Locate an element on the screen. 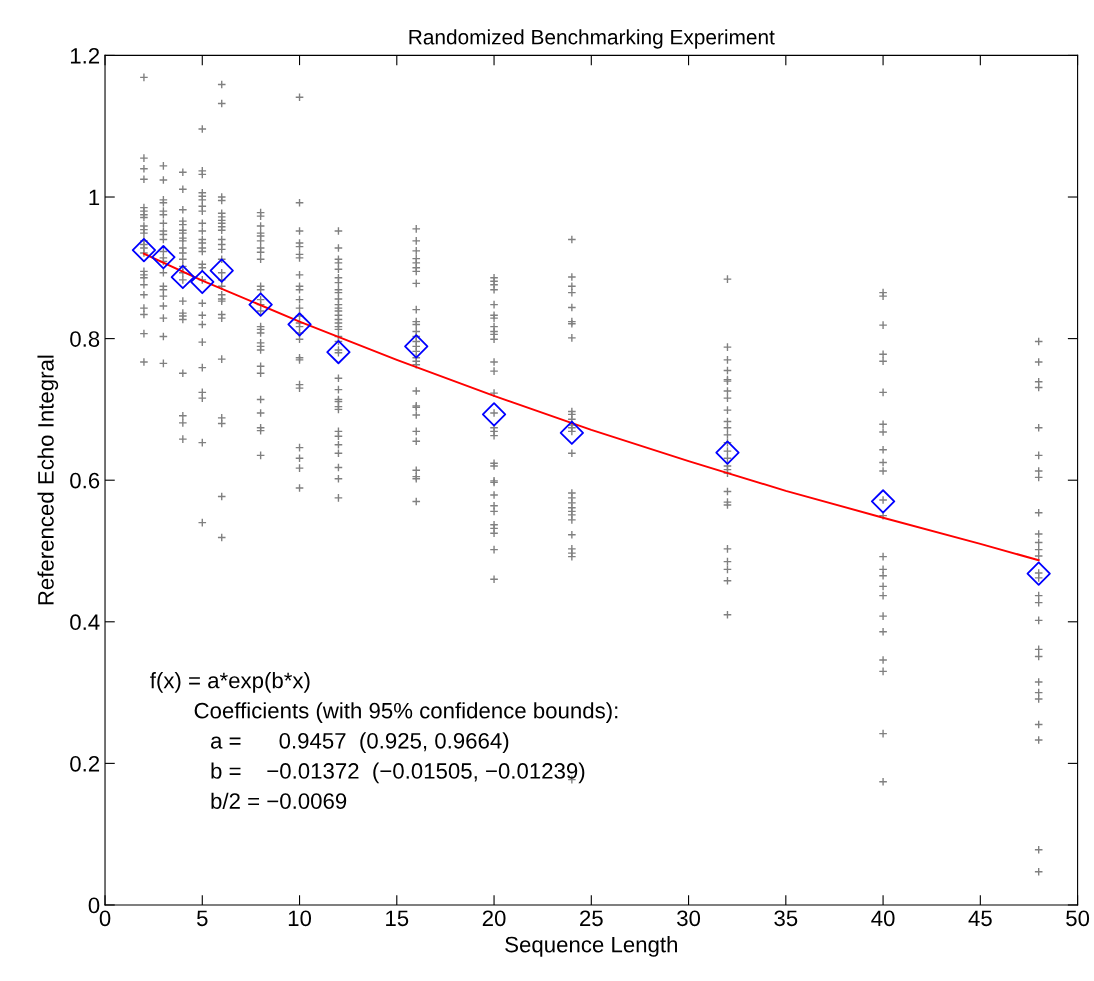  x-tick-label: 25 is located at coordinates (591, 918).